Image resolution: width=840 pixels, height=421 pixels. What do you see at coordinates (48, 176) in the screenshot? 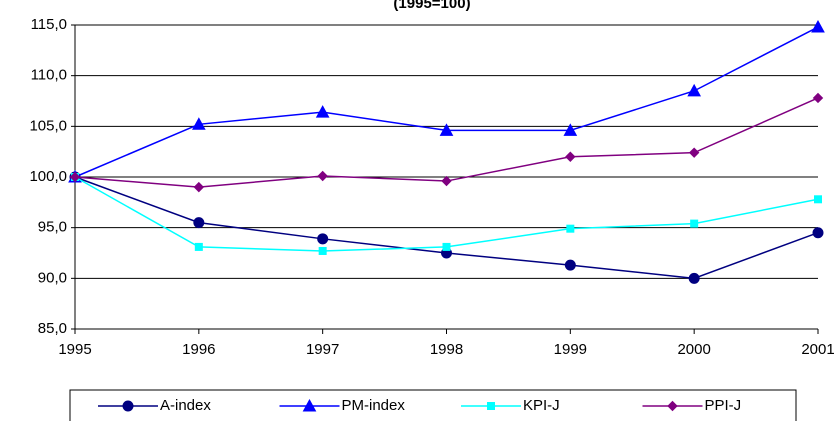
I see `y-tick-label: 100,0` at bounding box center [48, 176].